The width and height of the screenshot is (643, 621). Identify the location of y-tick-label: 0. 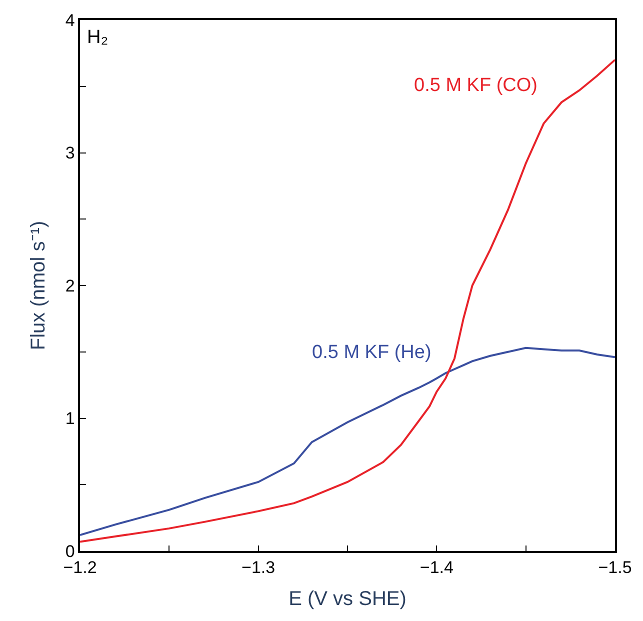
(70, 551).